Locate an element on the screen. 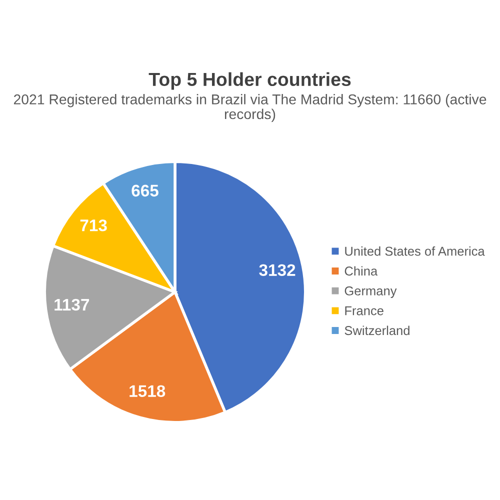  data-label: 1518 is located at coordinates (148, 391).